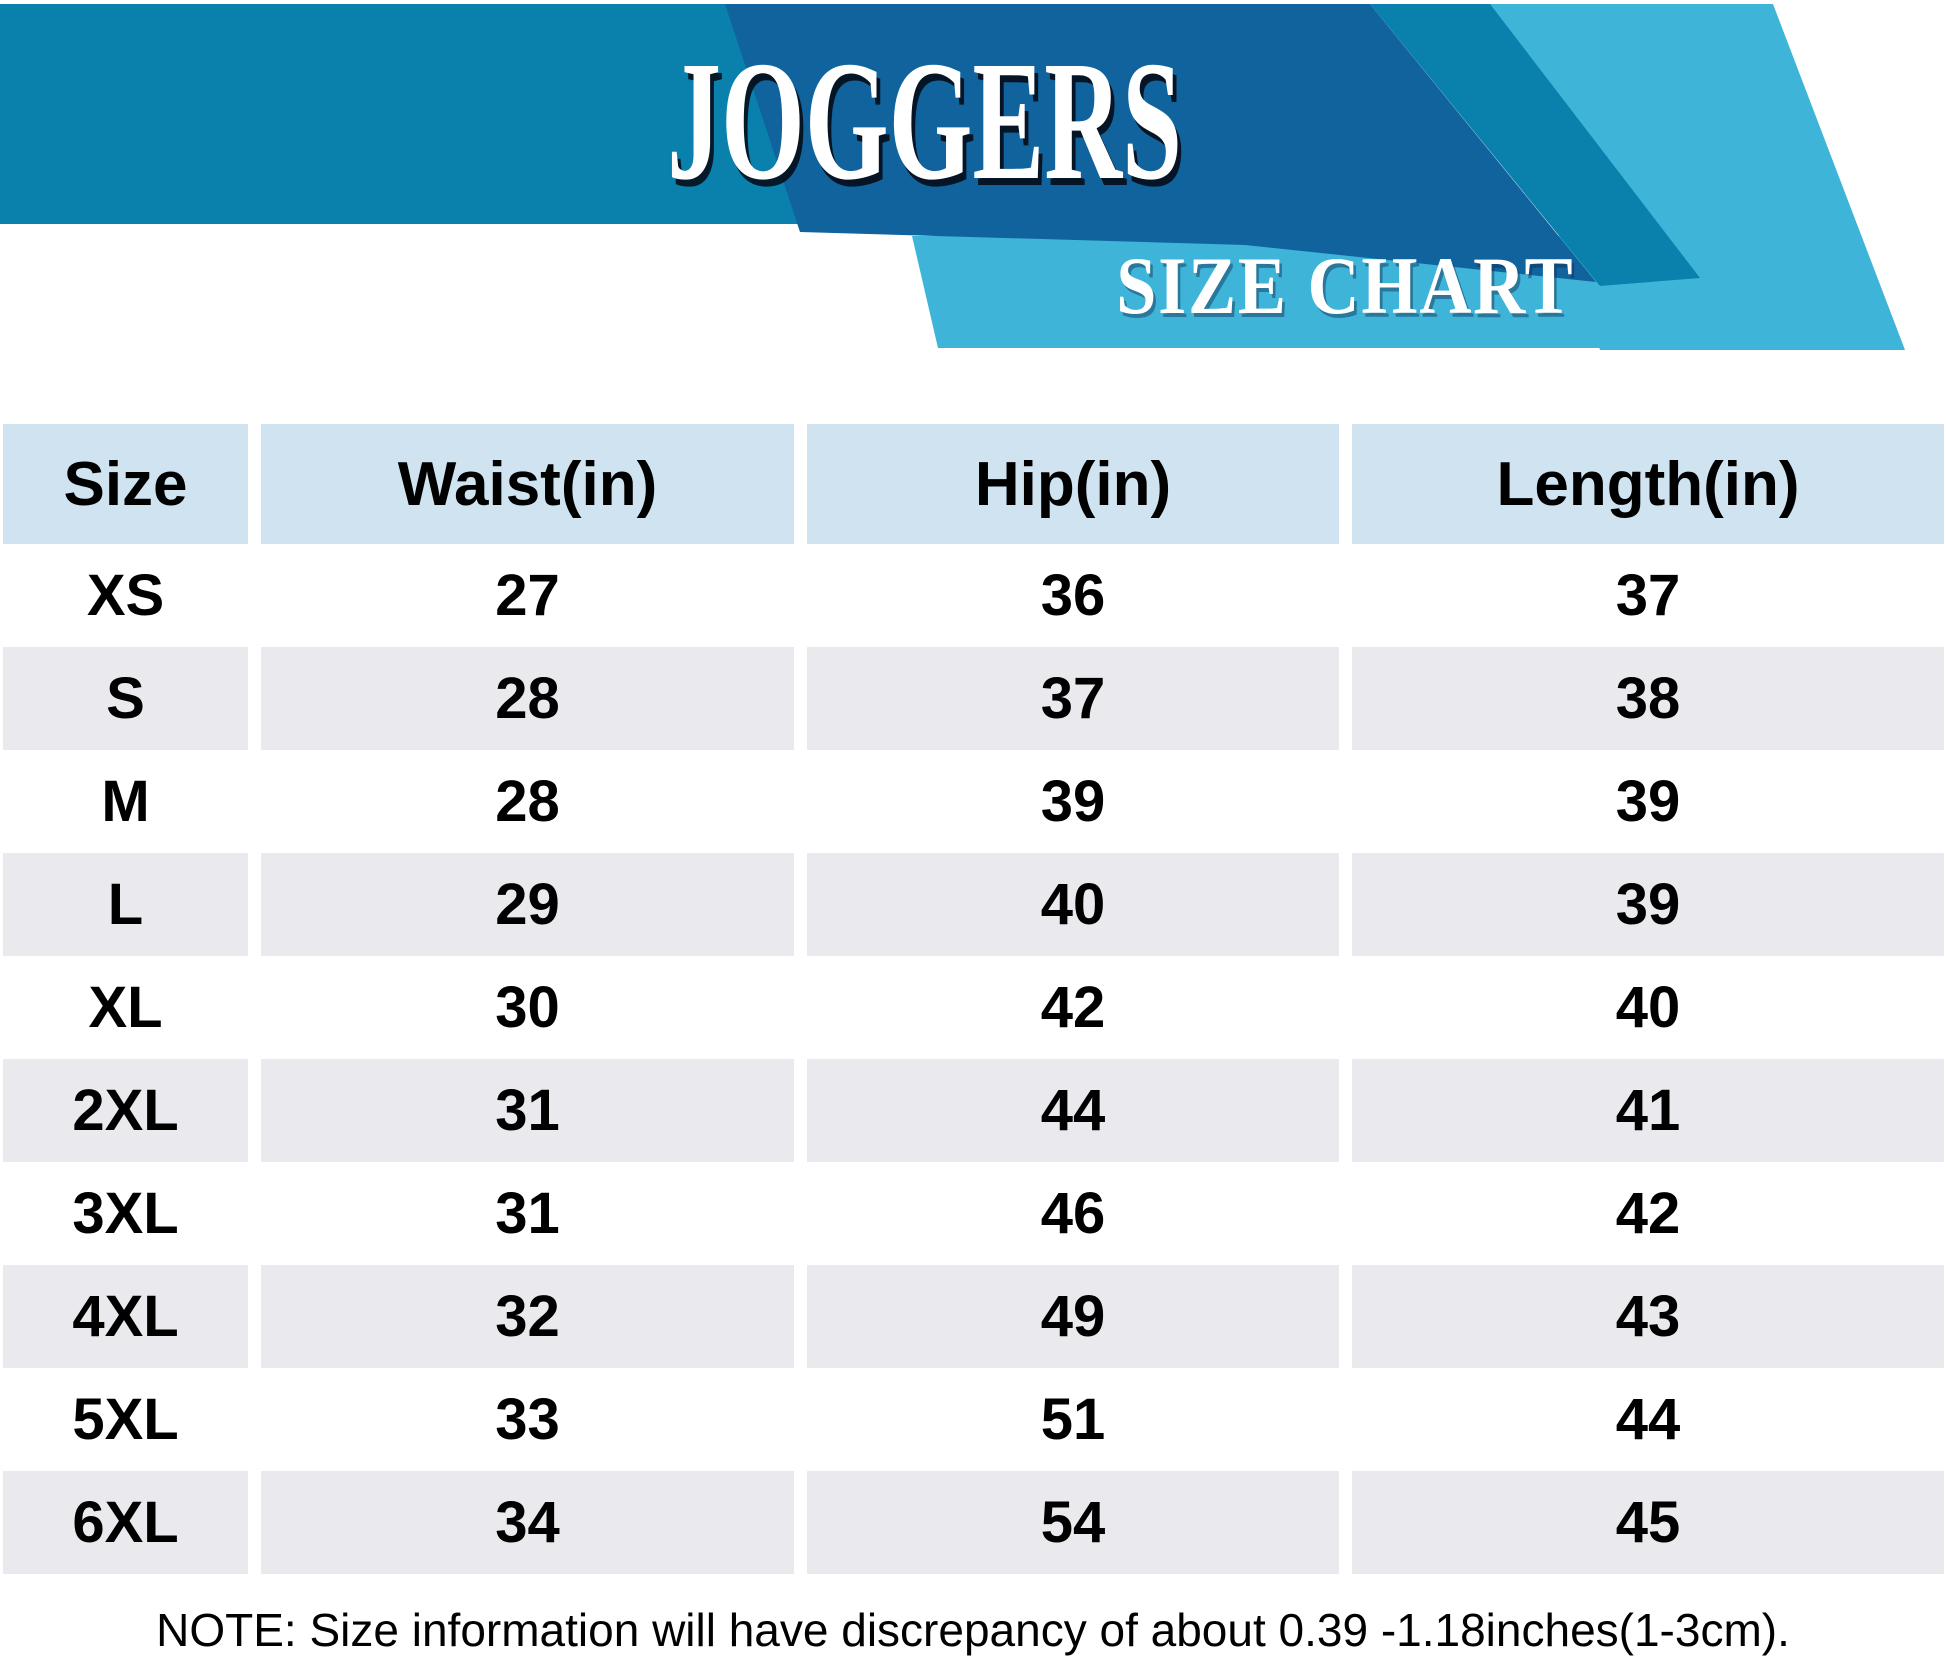  Describe the element at coordinates (1648, 1419) in the screenshot. I see `cell-length: 44` at that location.